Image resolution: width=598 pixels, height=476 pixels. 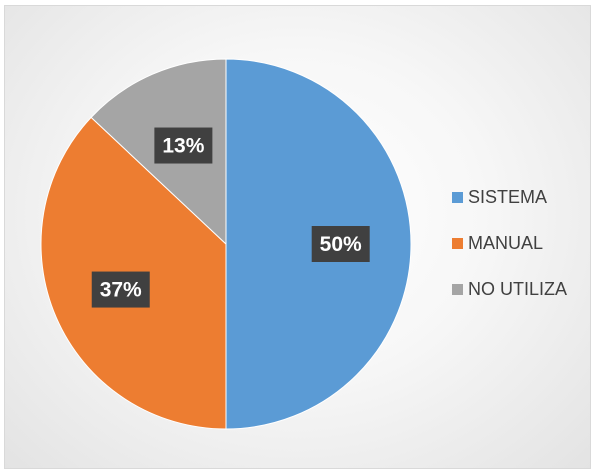 I want to click on data-label: 13%, so click(x=183, y=146).